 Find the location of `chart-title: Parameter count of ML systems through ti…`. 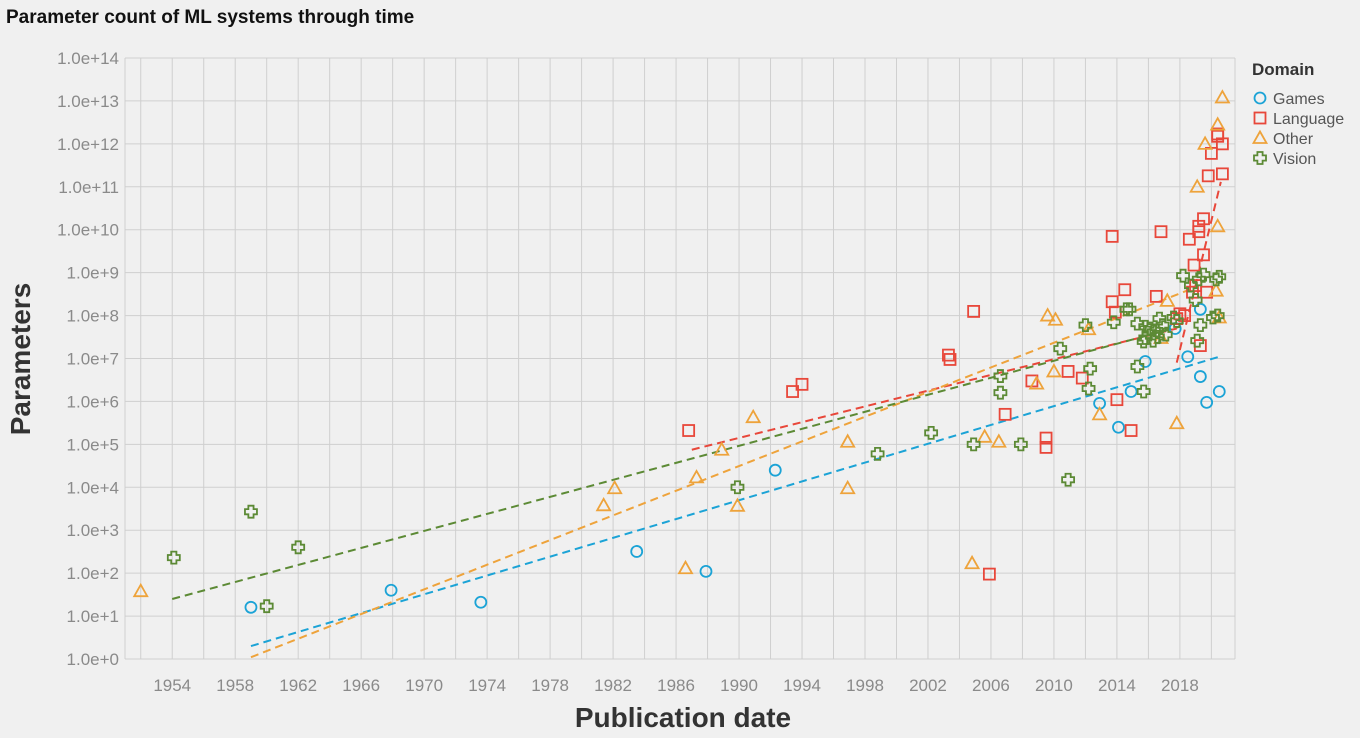

chart-title: Parameter count of ML systems through ti… is located at coordinates (210, 17).